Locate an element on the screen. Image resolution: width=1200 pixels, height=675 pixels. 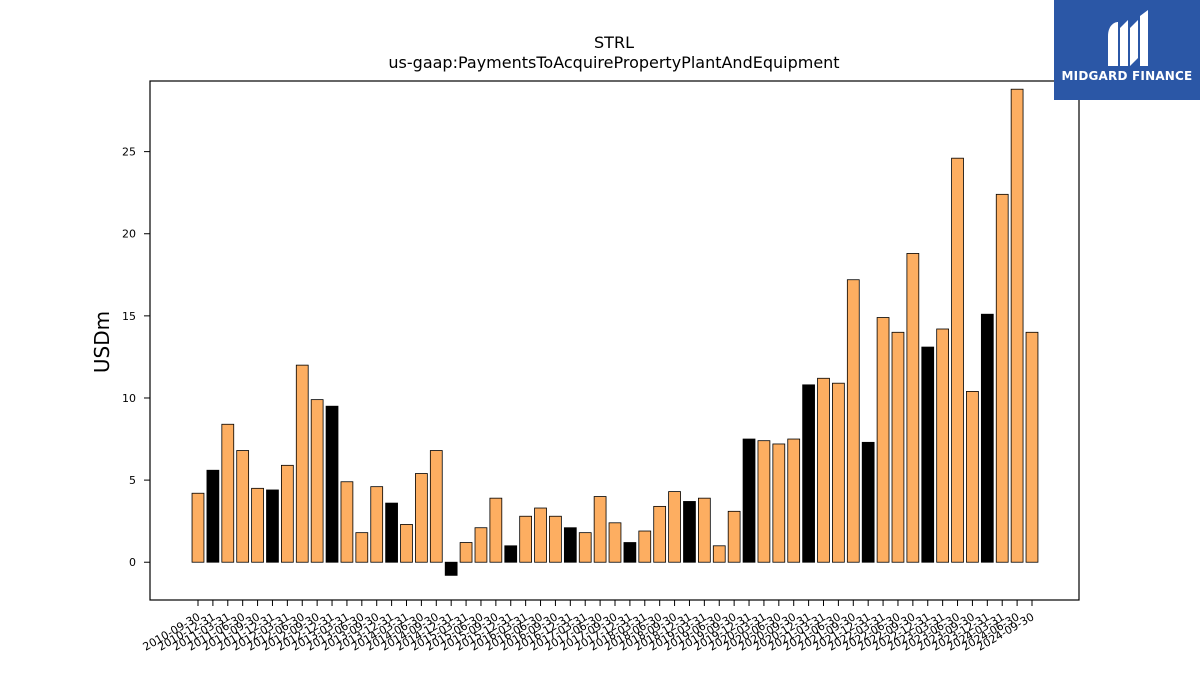
midgard-logo-icon is located at coordinates (1128, 38).